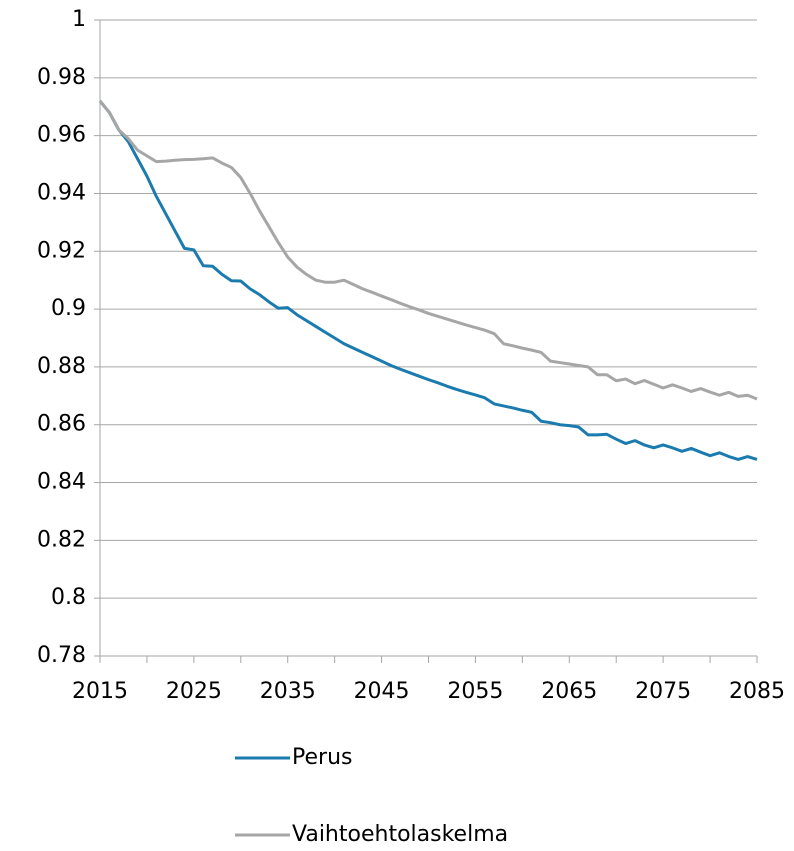  I want to click on y-tick-label: 0.94, so click(61, 192).